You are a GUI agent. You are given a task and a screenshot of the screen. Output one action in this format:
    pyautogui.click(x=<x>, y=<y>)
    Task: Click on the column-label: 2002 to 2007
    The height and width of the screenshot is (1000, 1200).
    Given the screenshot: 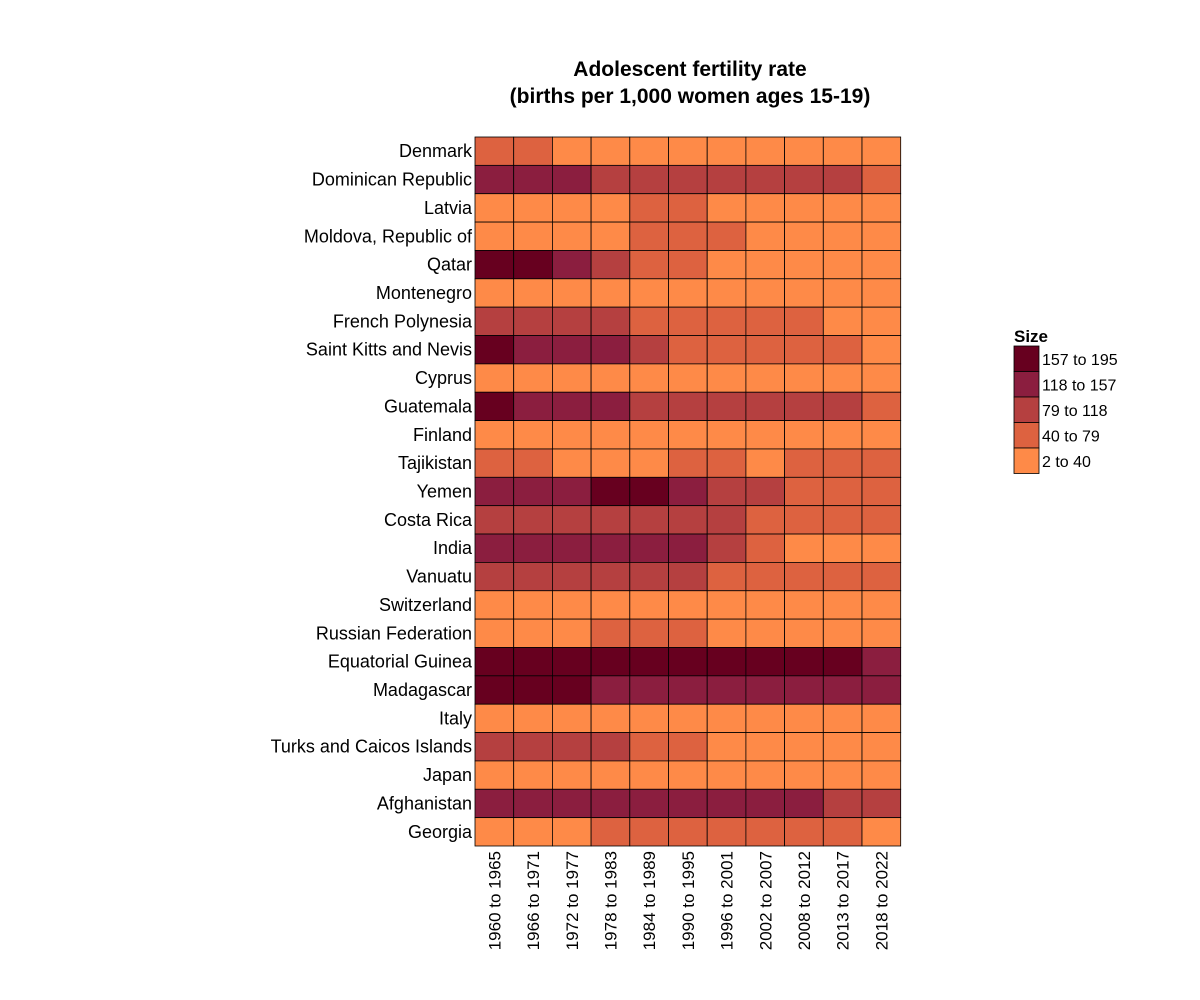 What is the action you would take?
    pyautogui.click(x=765, y=900)
    